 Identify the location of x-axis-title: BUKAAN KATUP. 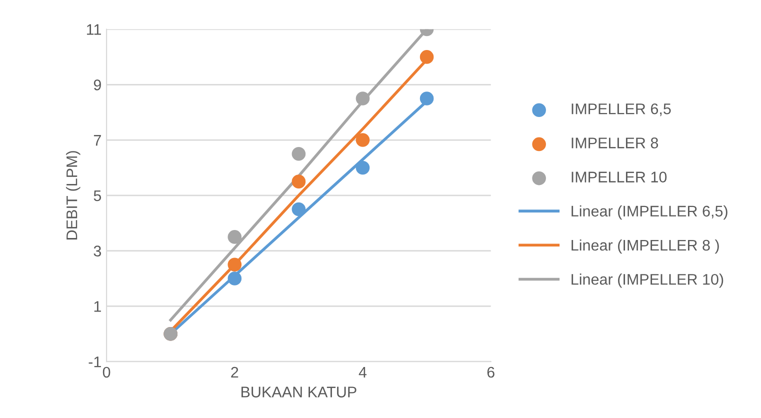
(299, 392).